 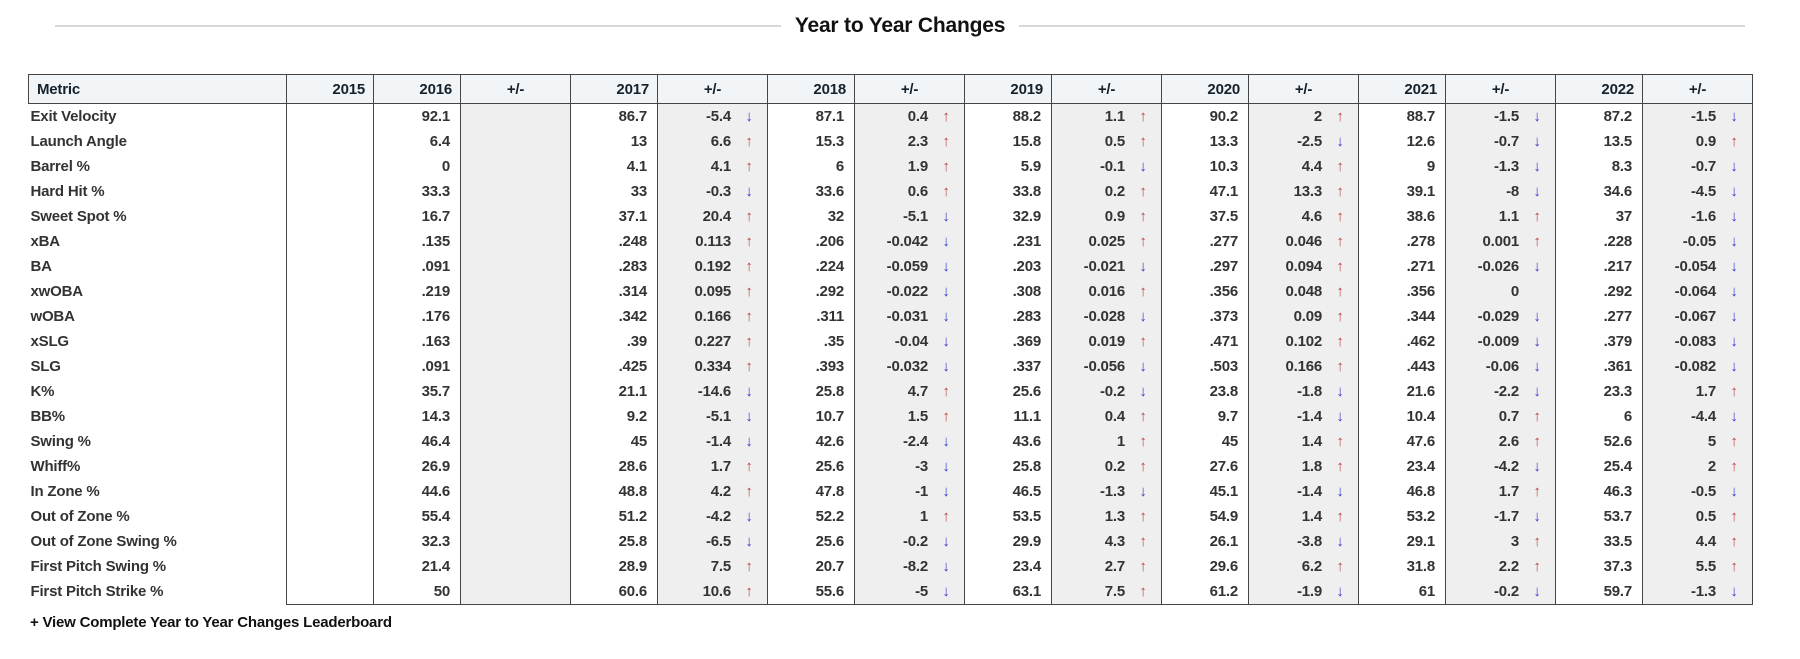 What do you see at coordinates (811, 216) in the screenshot?
I see `value-2018: 32` at bounding box center [811, 216].